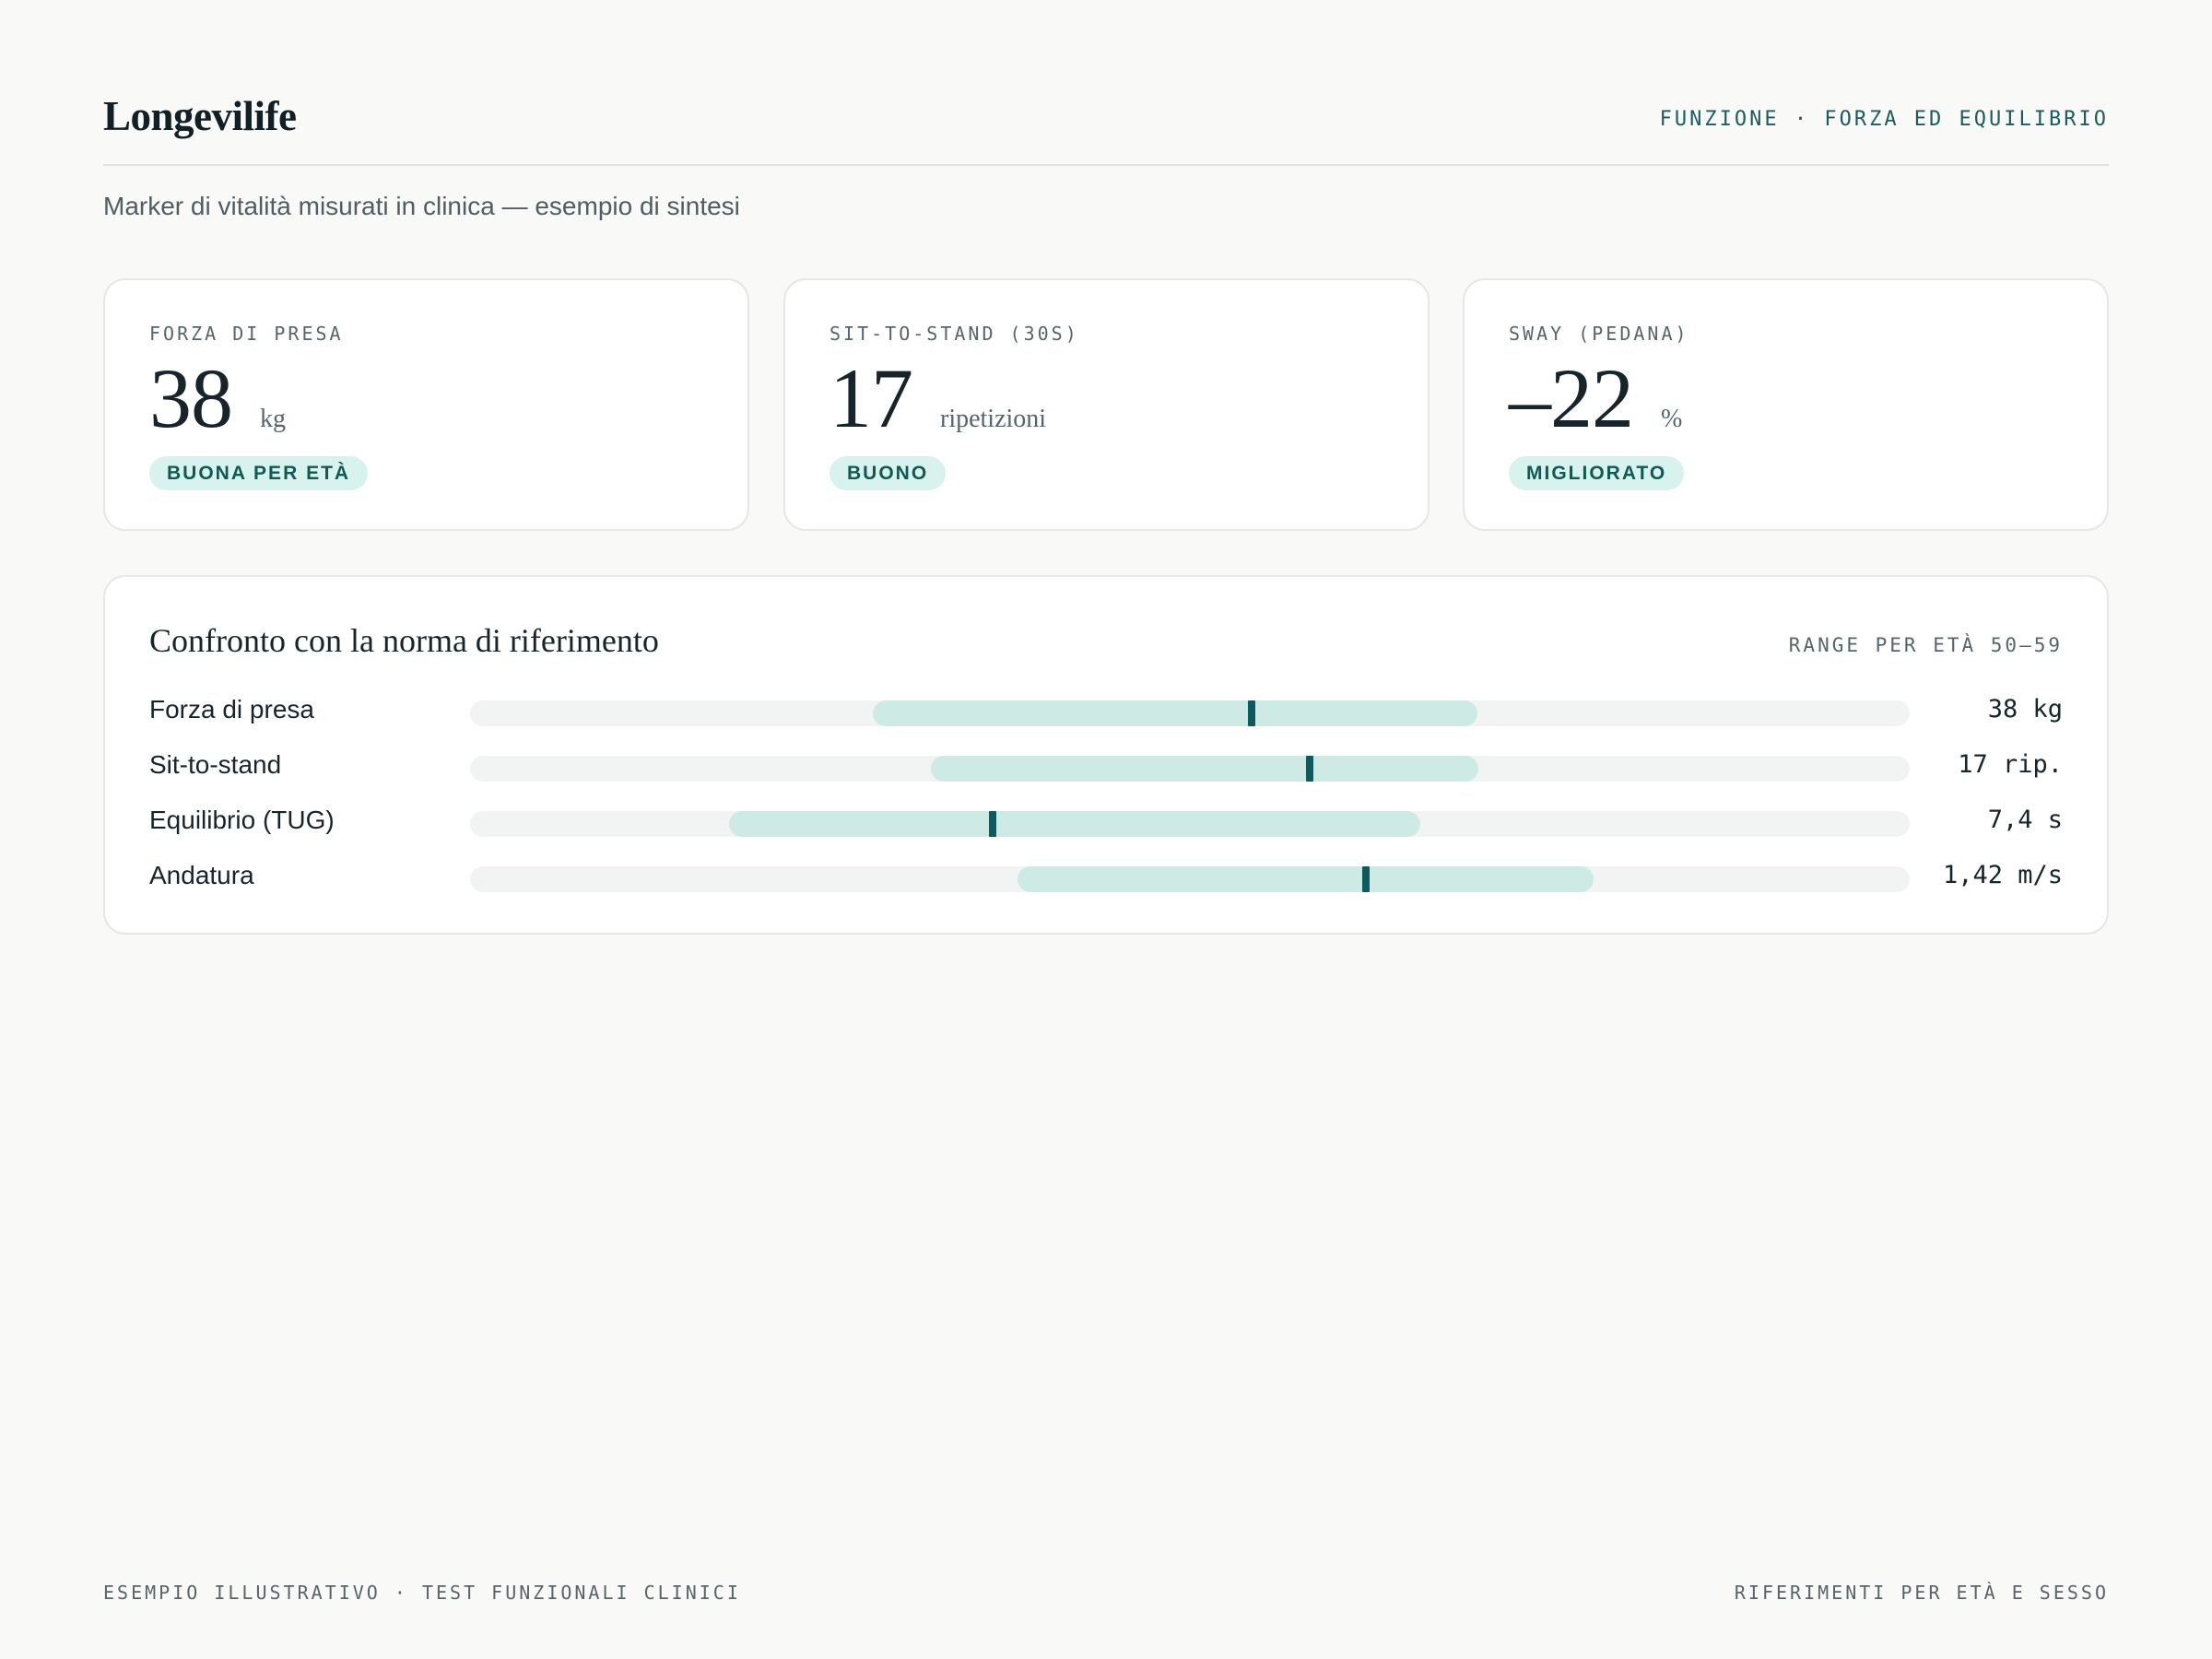 The height and width of the screenshot is (1659, 2212). What do you see at coordinates (191, 398) in the screenshot?
I see `card-value: 38` at bounding box center [191, 398].